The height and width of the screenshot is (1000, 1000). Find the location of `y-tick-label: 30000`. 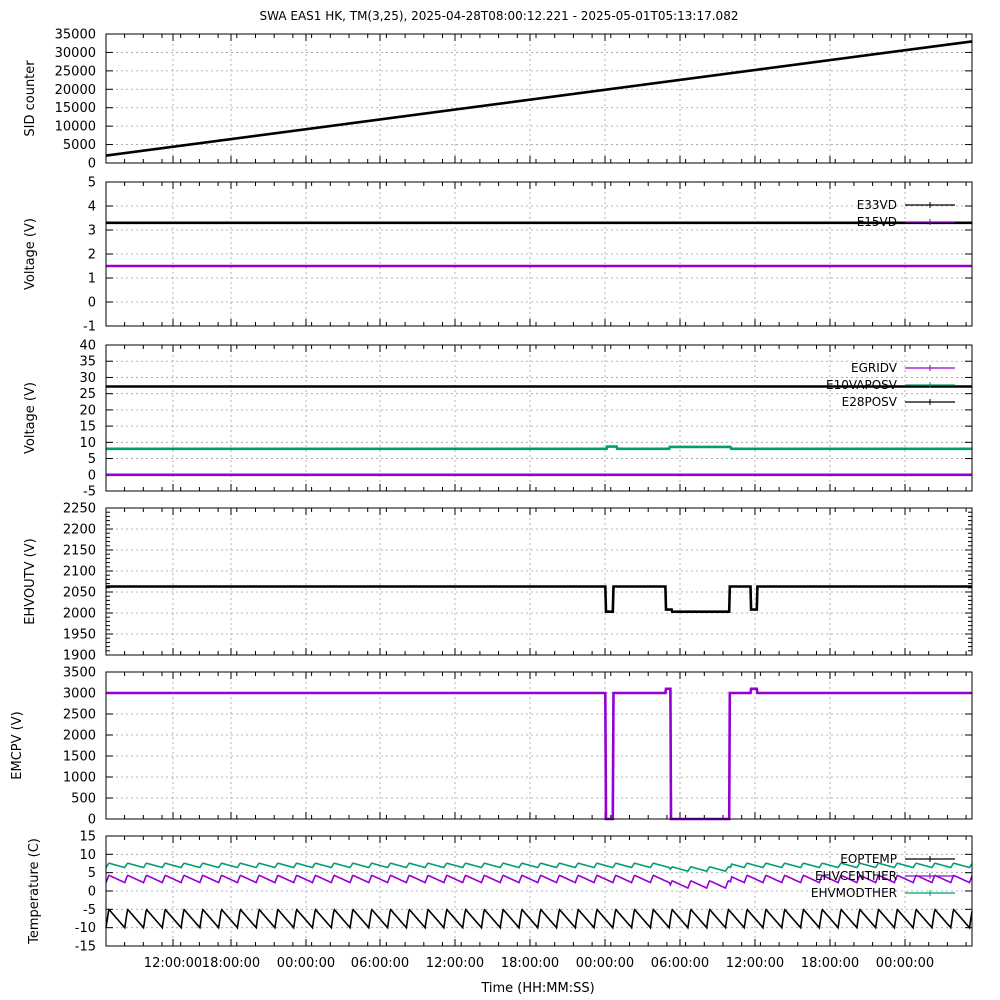

y-tick-label: 30000 is located at coordinates (75, 53).